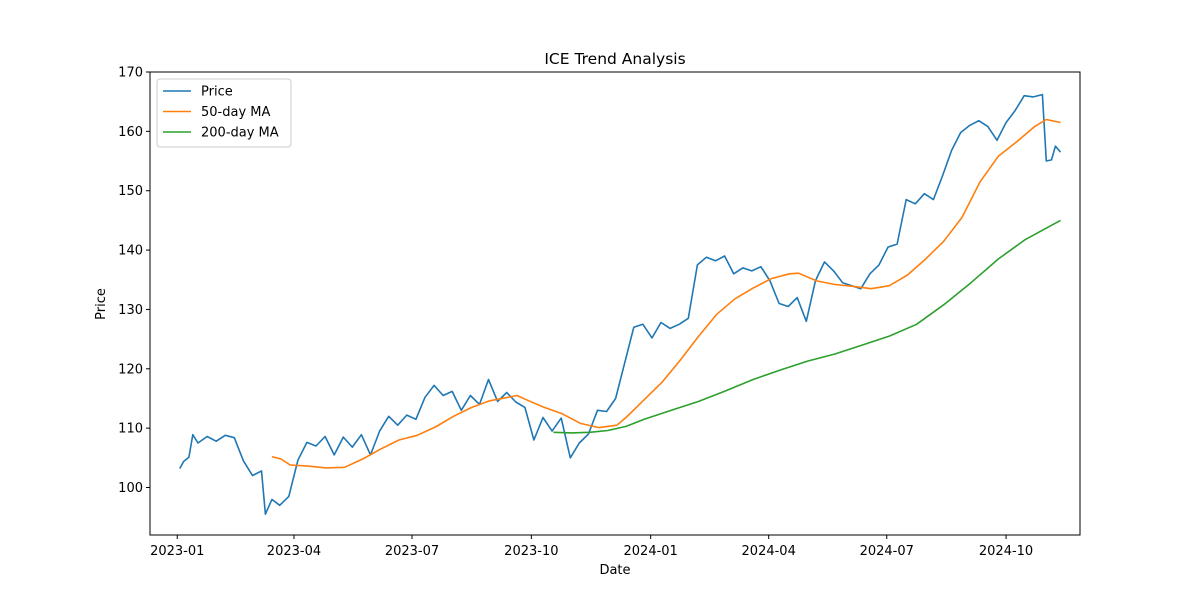 Image resolution: width=1200 pixels, height=600 pixels. I want to click on legend-box, so click(224, 113).